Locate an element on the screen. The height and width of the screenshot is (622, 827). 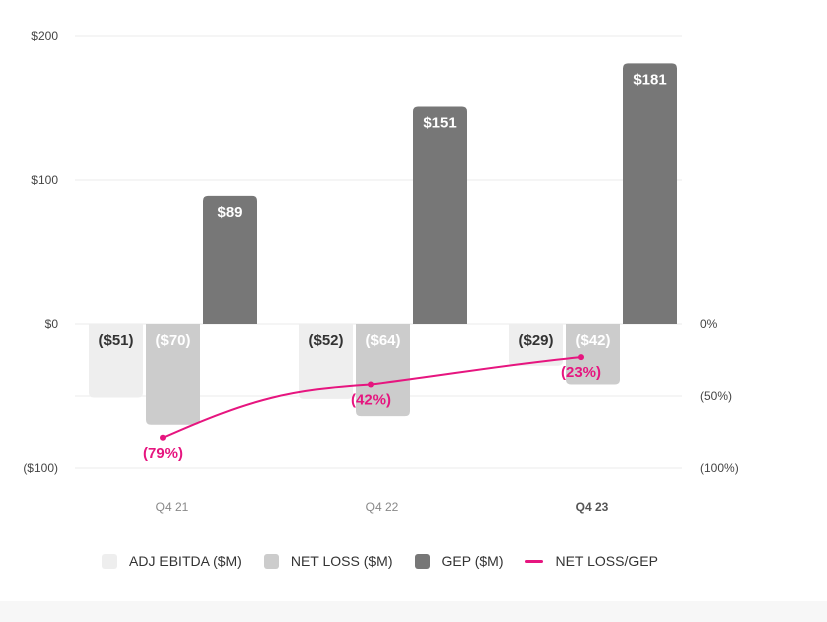
ratio-line-series is located at coordinates (372, 397).